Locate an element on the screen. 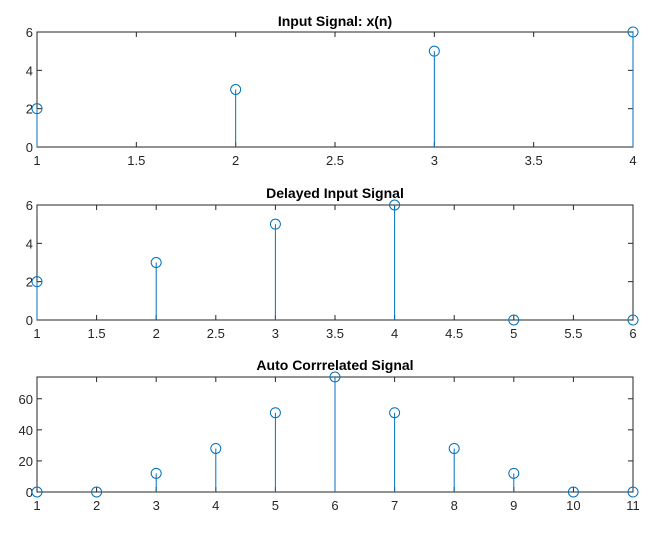 The height and width of the screenshot is (538, 661). x-tick-label: 10 is located at coordinates (573, 505).